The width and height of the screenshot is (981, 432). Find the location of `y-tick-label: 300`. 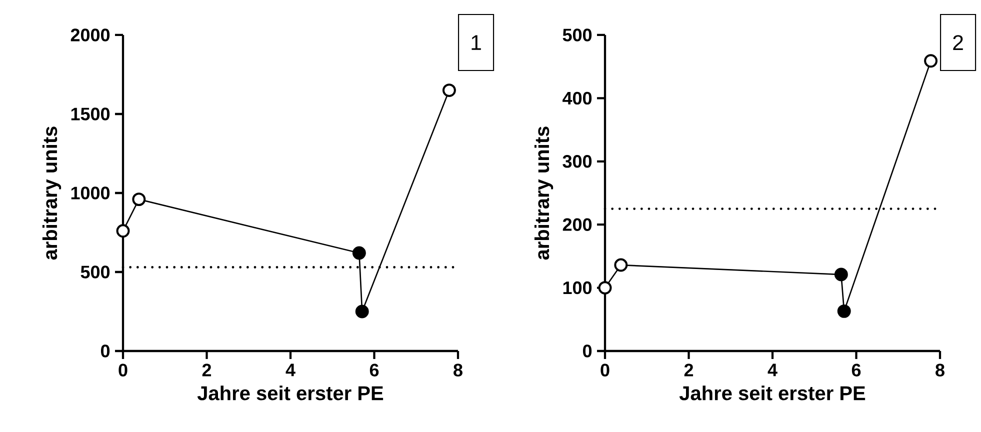

y-tick-label: 300 is located at coordinates (577, 161).